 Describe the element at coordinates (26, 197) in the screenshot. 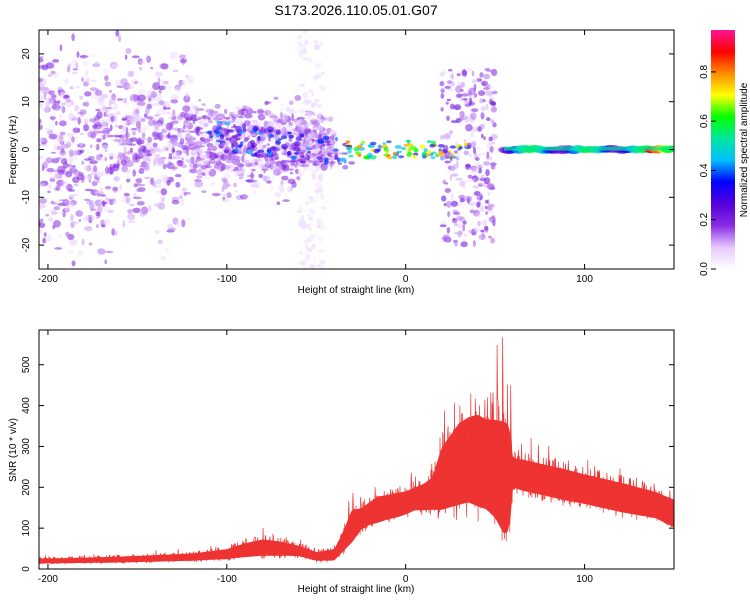

I see `y-tick-label: -10` at that location.